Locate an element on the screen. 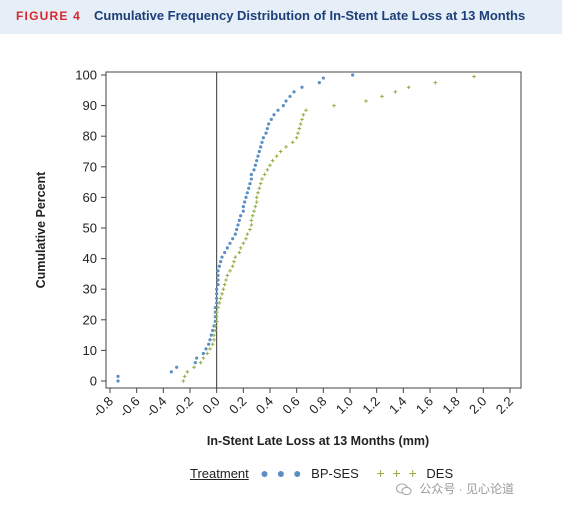 The width and height of the screenshot is (562, 510). y-tick-label: 30 is located at coordinates (90, 289).